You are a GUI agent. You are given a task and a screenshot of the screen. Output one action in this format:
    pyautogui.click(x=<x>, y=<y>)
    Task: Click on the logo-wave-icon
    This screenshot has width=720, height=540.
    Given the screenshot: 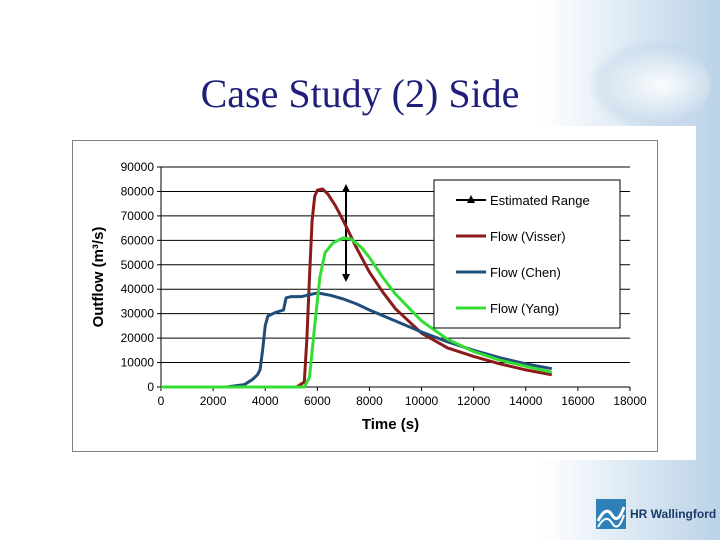 What is the action you would take?
    pyautogui.click(x=611, y=517)
    